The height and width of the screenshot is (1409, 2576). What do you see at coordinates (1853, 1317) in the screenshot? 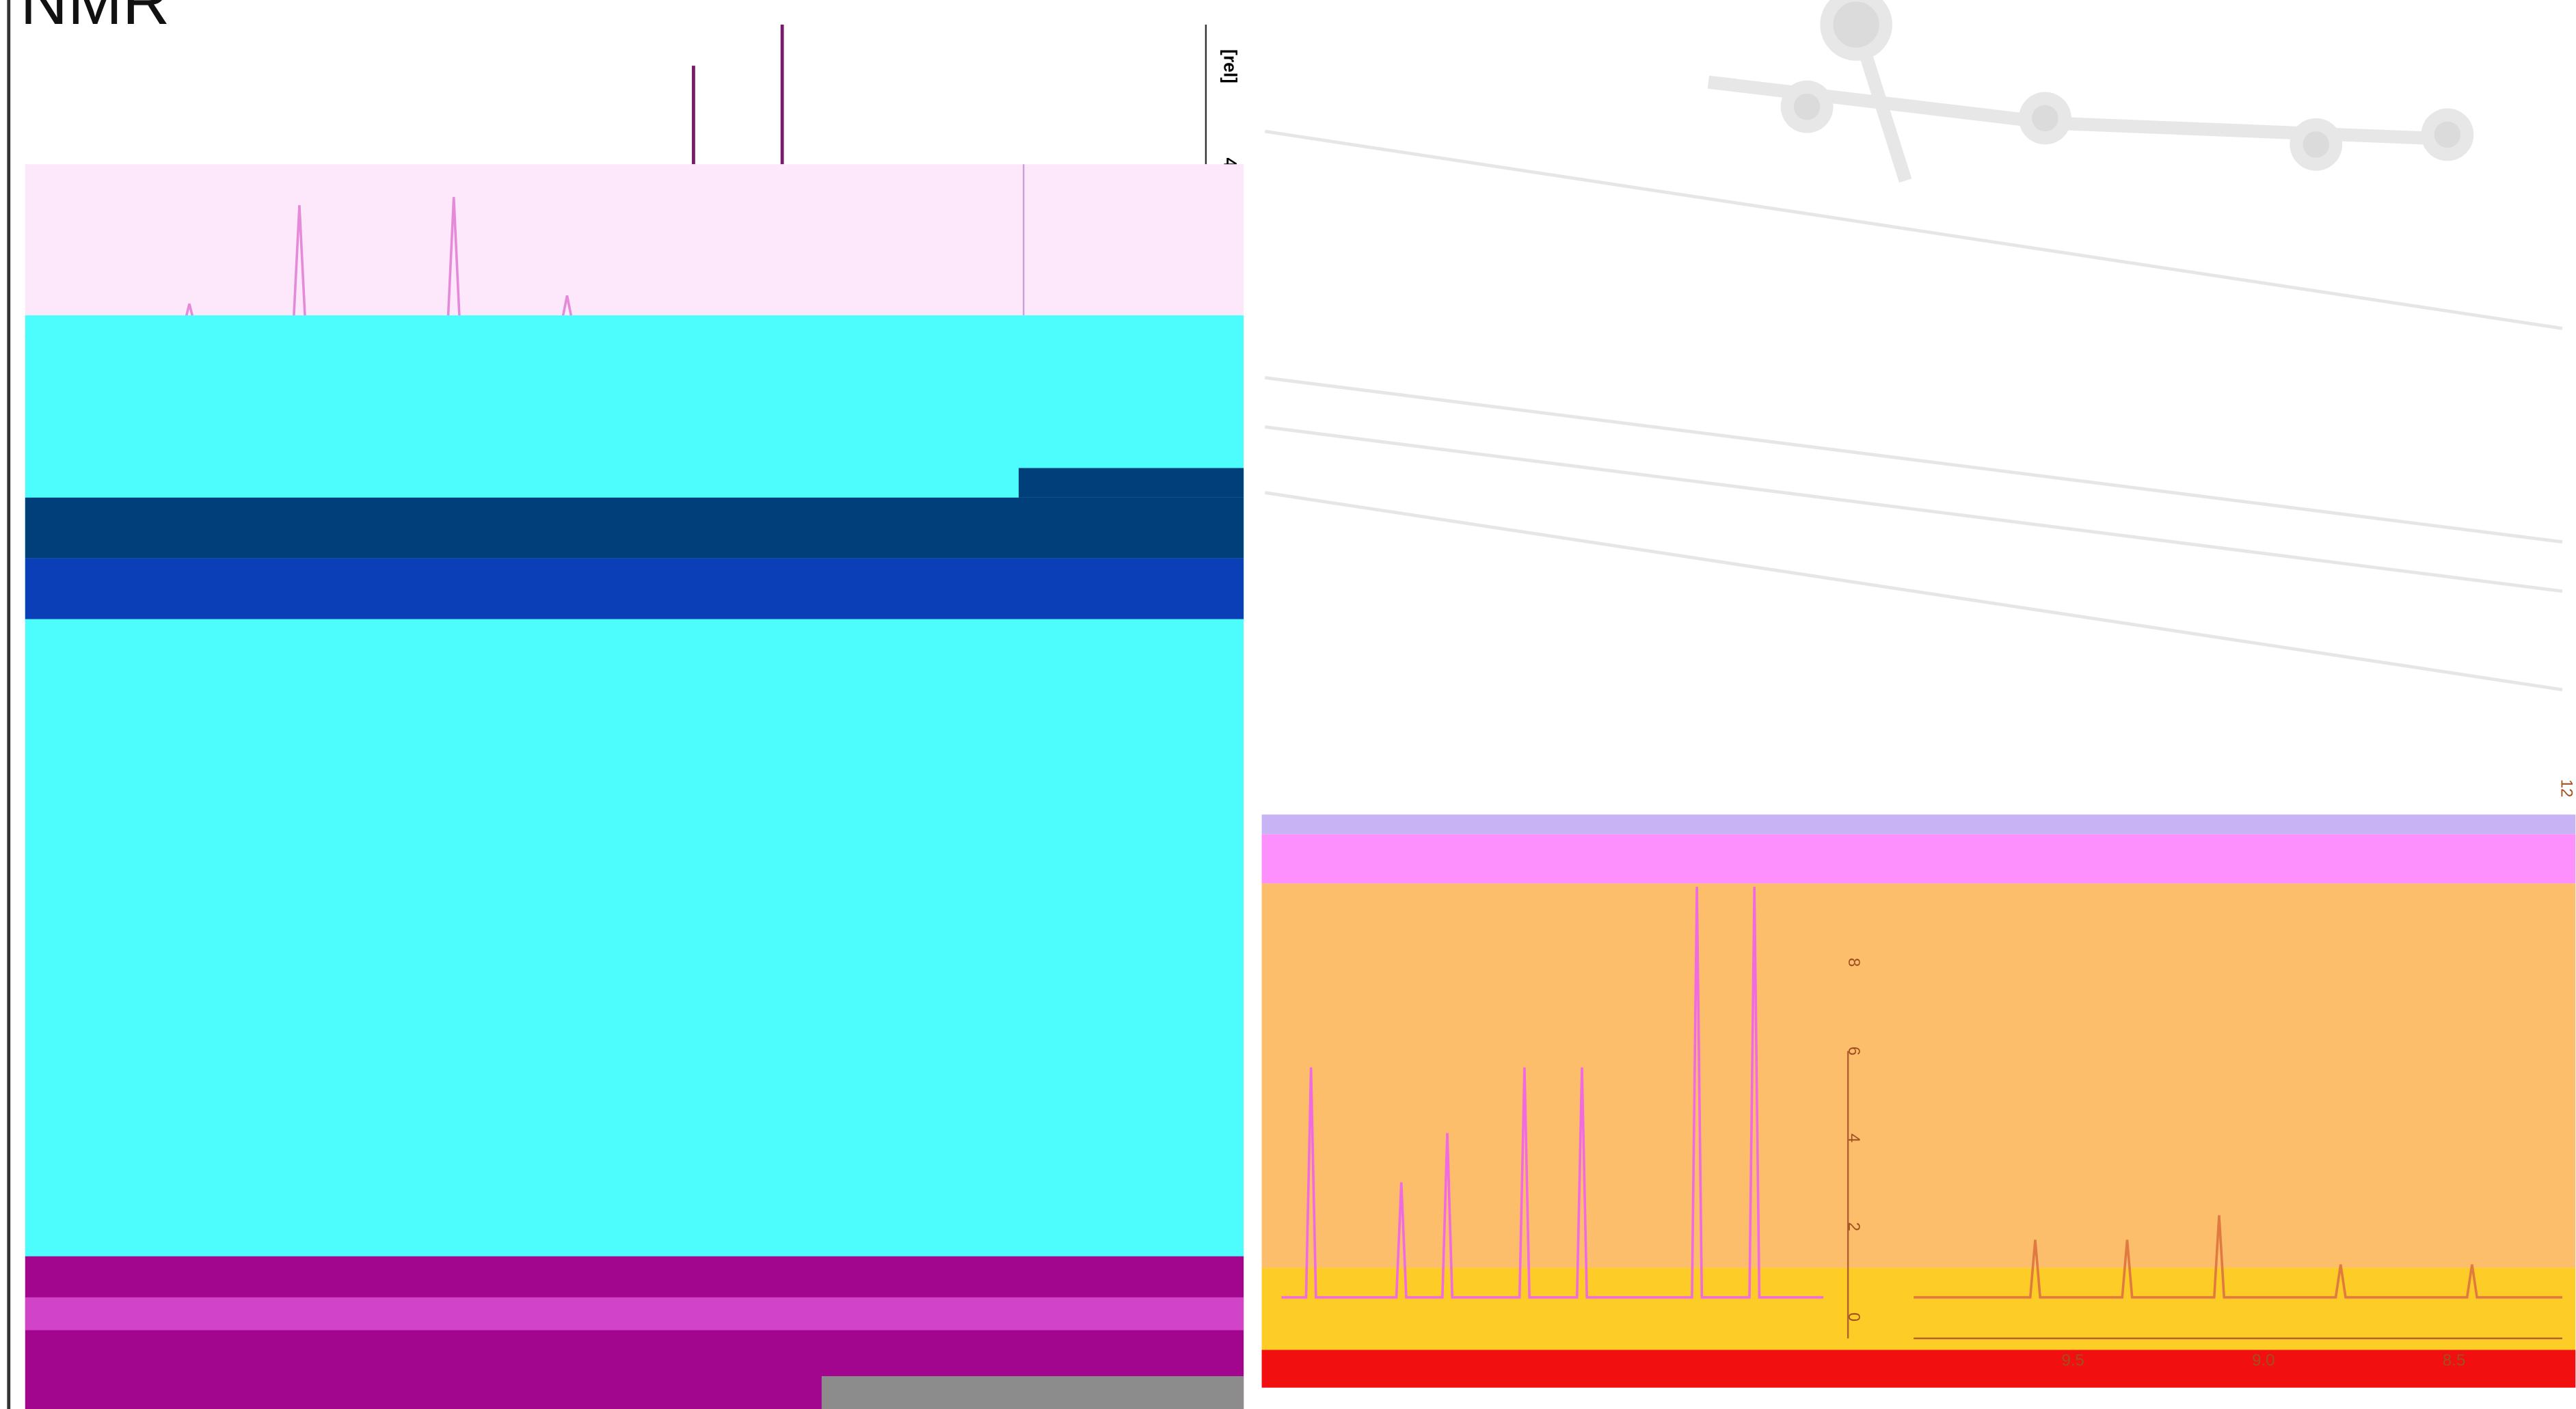
I see `y-tick-label: 0` at bounding box center [1853, 1317].